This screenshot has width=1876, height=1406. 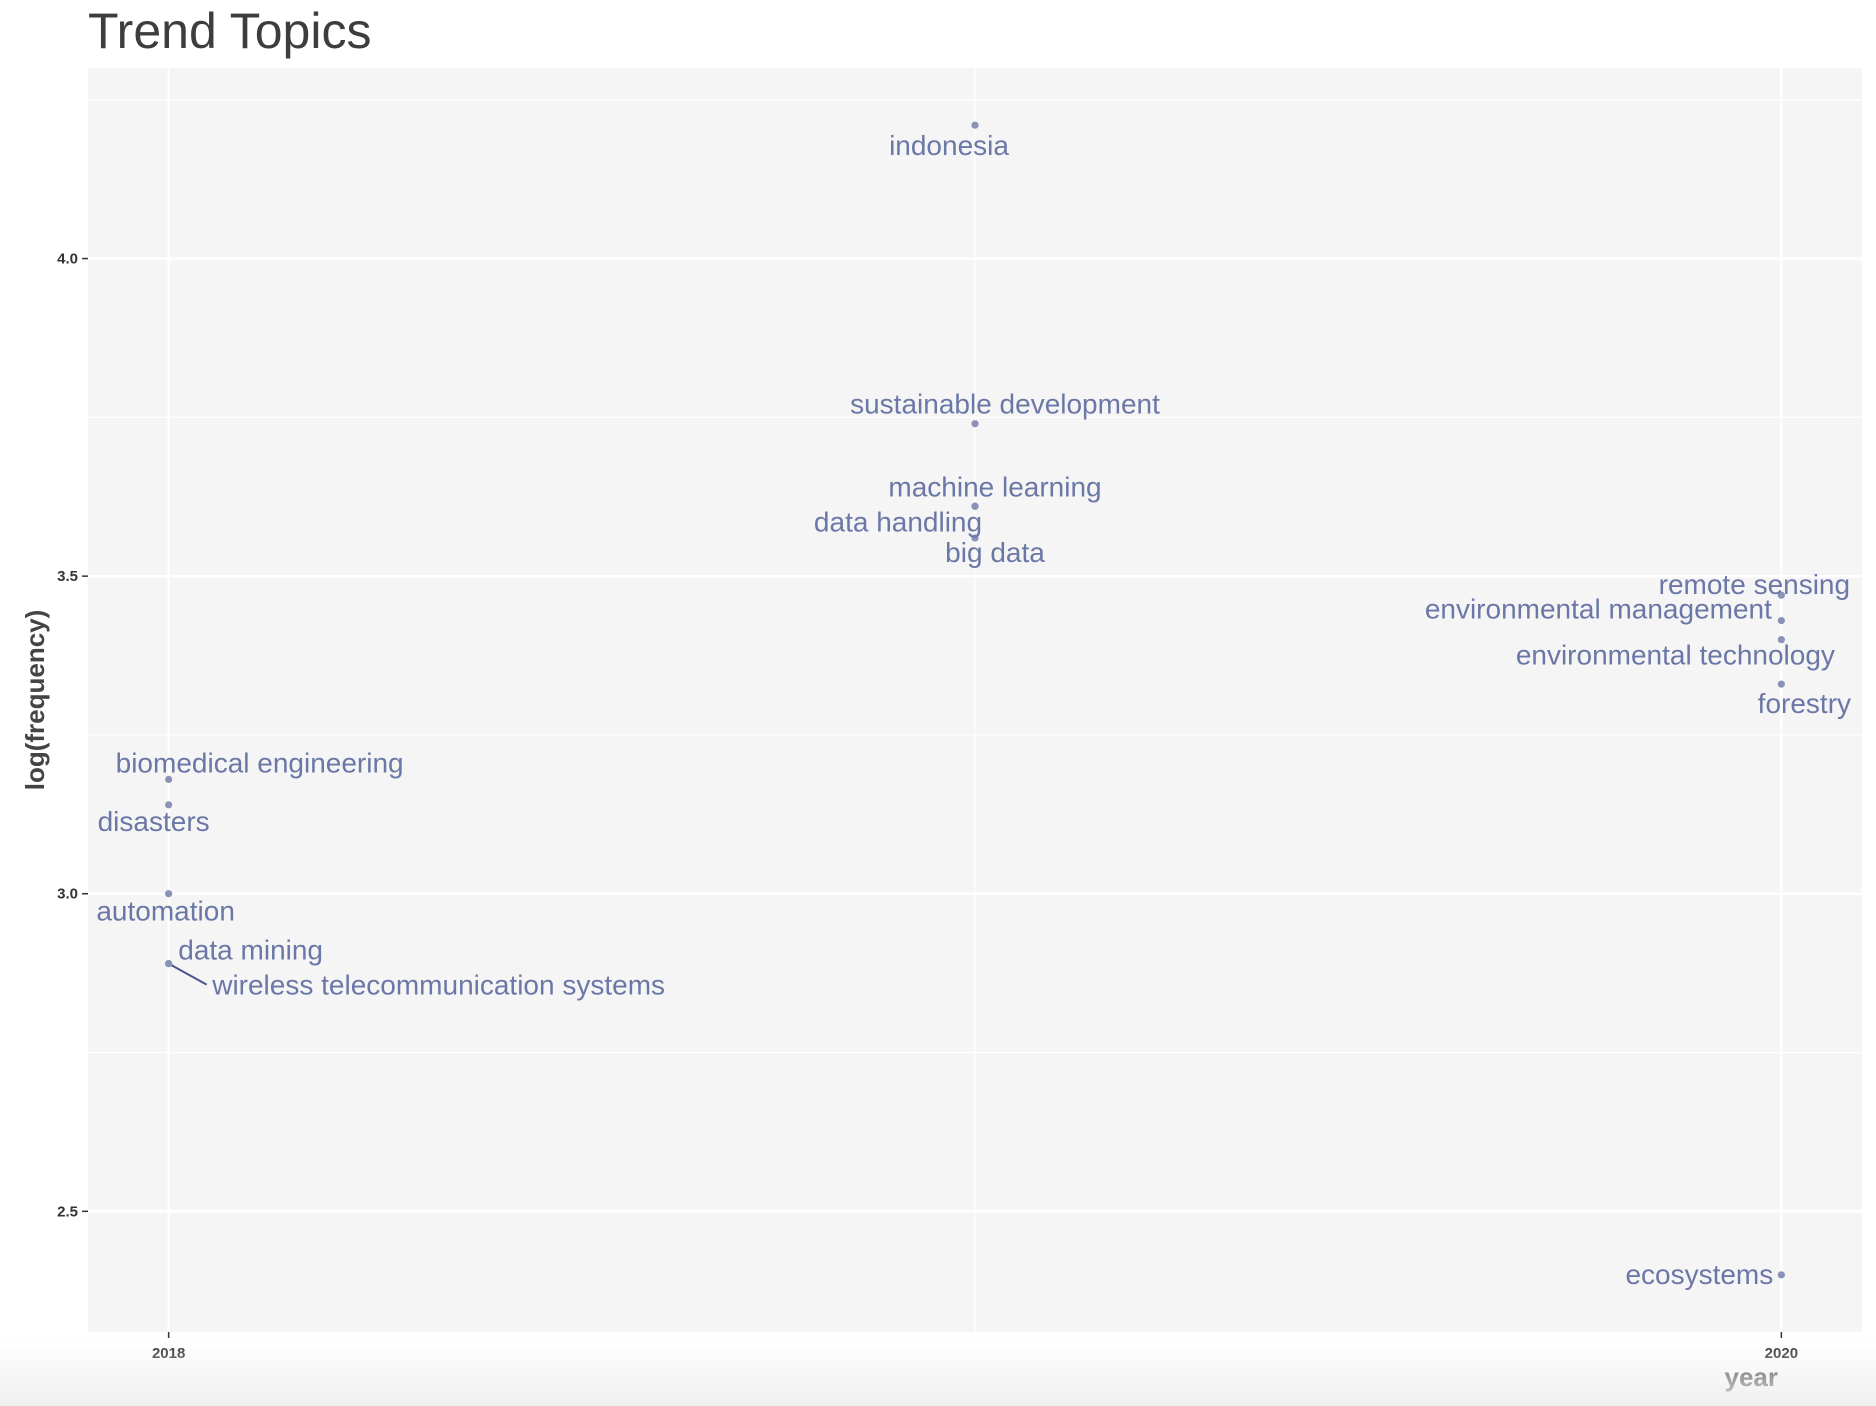 What do you see at coordinates (1598, 609) in the screenshot?
I see `point-label: environmental management` at bounding box center [1598, 609].